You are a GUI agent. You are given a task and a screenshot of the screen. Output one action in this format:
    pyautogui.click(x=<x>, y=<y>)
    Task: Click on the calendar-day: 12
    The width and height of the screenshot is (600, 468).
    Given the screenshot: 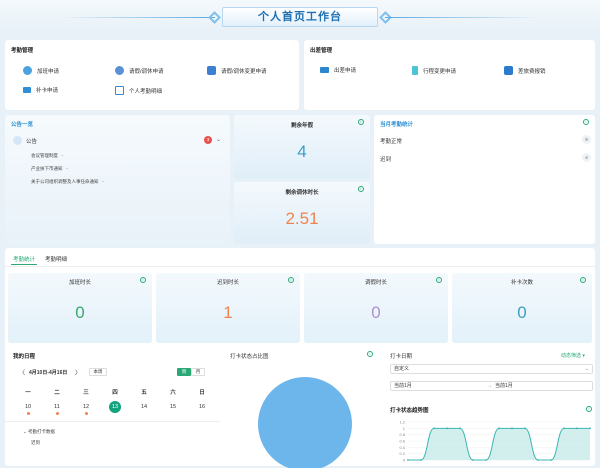 What is the action you would take?
    pyautogui.click(x=86, y=407)
    